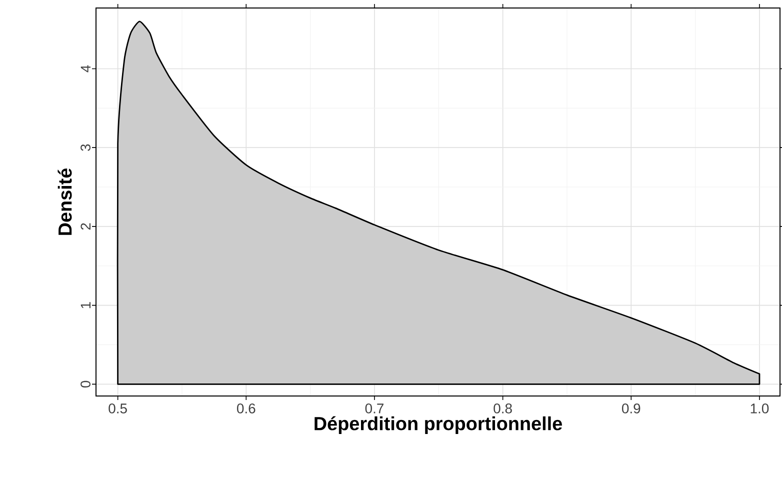 The image size is (782, 486). What do you see at coordinates (85, 147) in the screenshot?
I see `y-tick-label: 3` at bounding box center [85, 147].